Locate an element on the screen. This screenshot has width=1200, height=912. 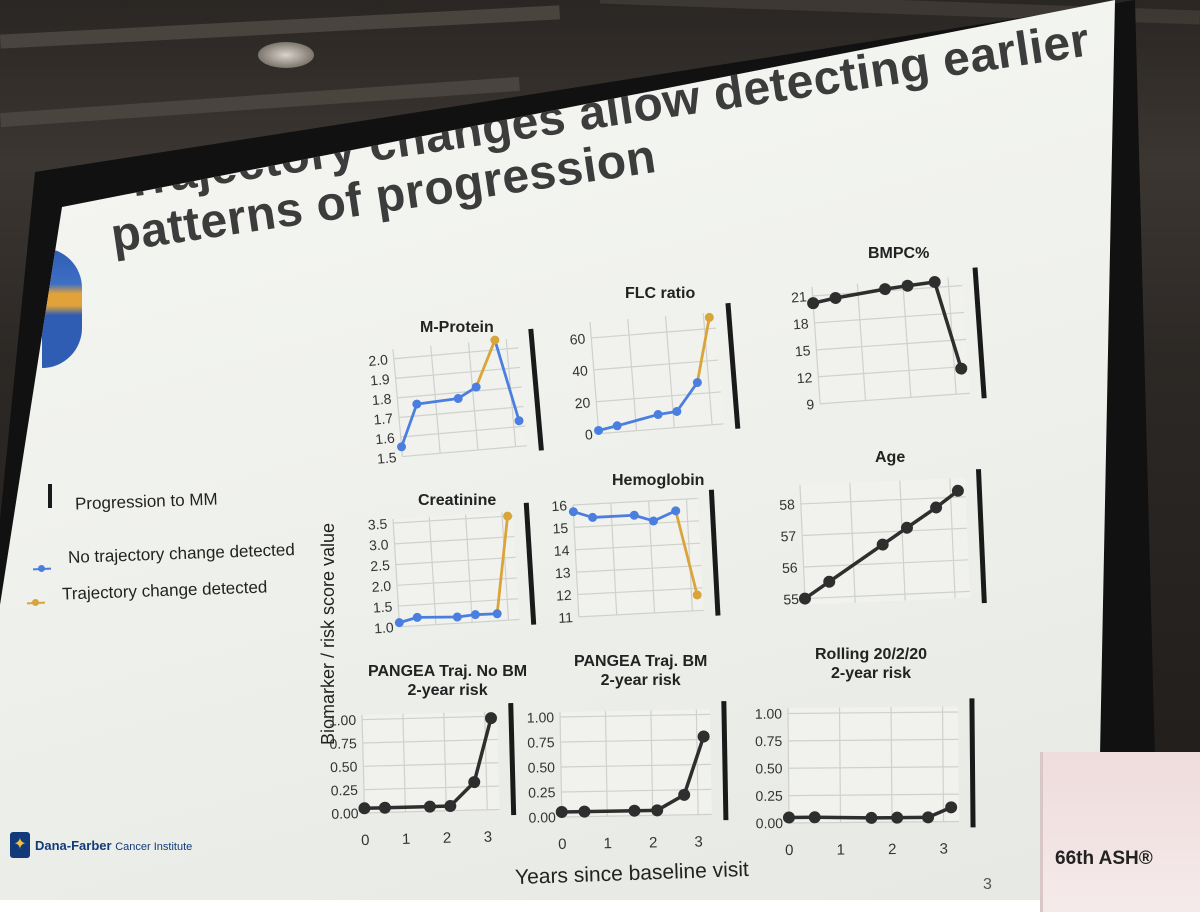
y-tick-label: 60 is located at coordinates (577, 338).